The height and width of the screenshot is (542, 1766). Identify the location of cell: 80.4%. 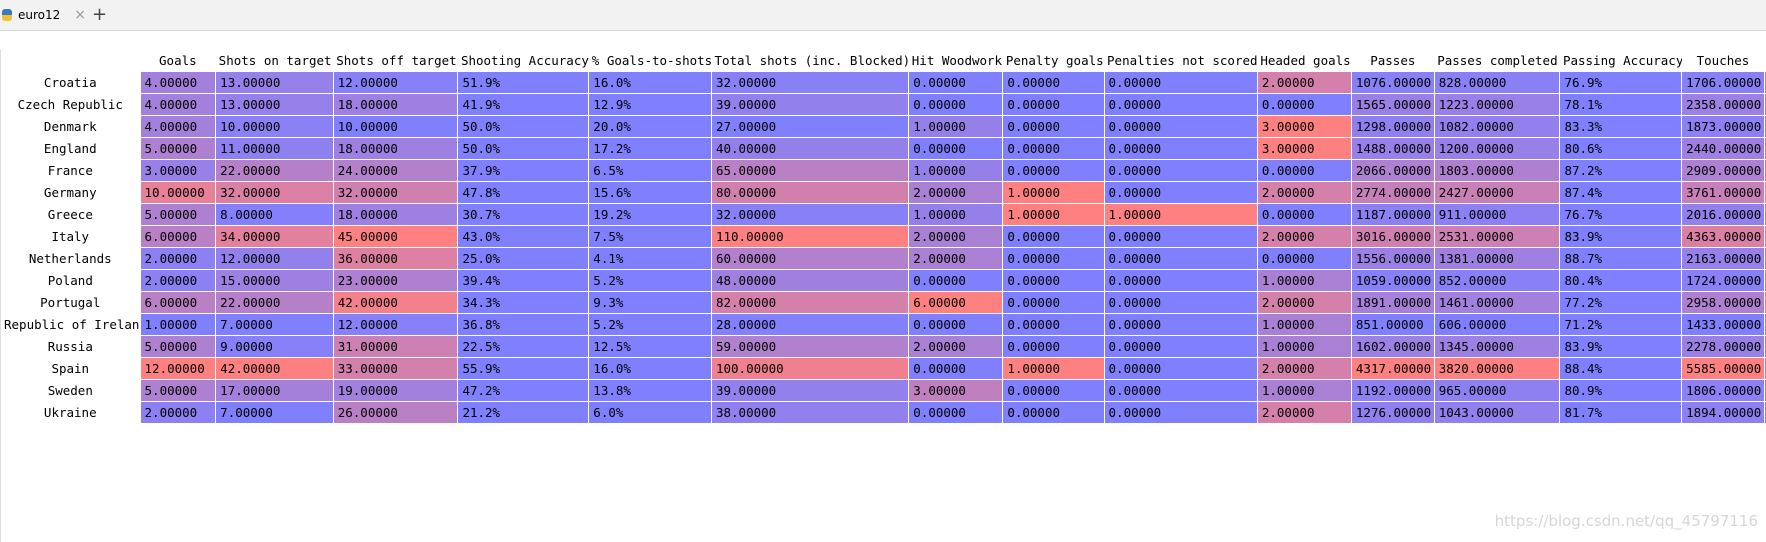
(1621, 280).